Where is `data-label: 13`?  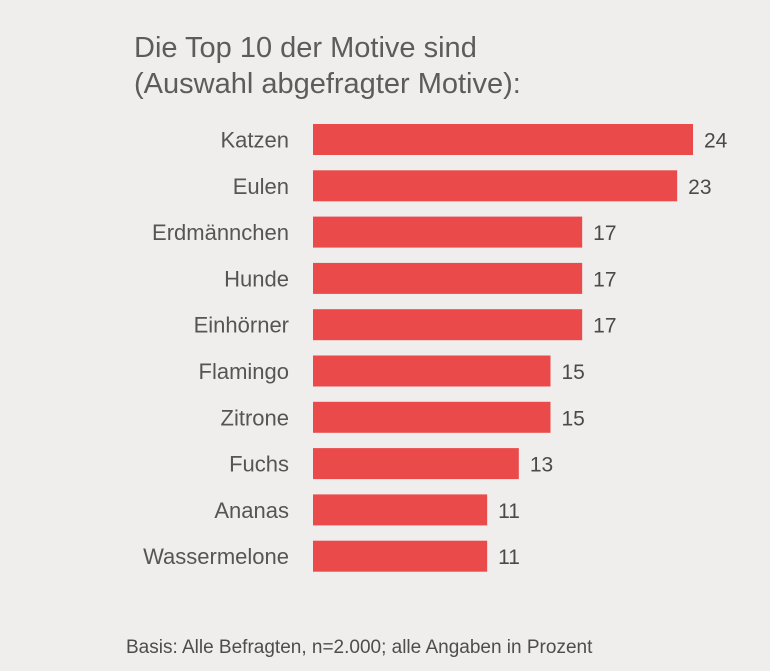
data-label: 13 is located at coordinates (541, 465).